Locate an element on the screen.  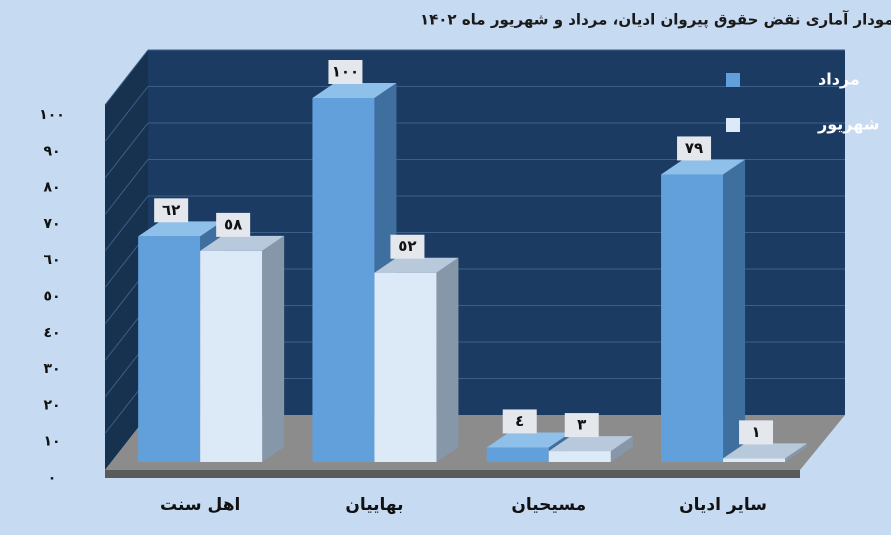
legend-label: مرداد is located at coordinates (839, 79).